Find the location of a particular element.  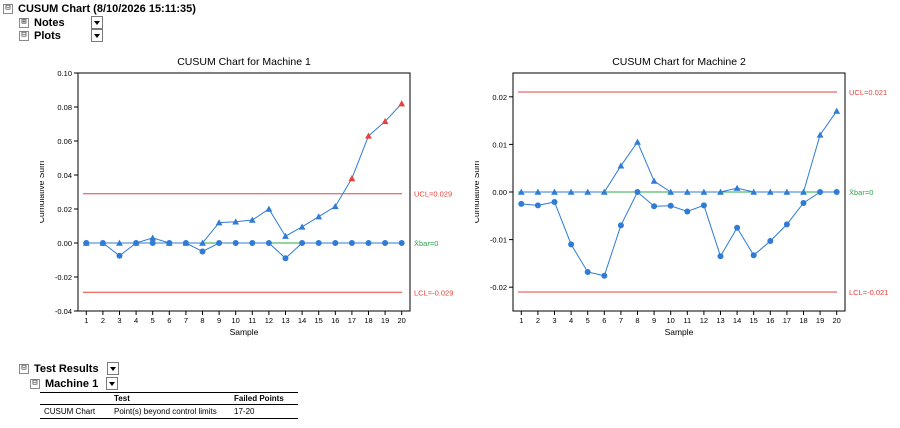

x-tick-label: 4 is located at coordinates (571, 320).